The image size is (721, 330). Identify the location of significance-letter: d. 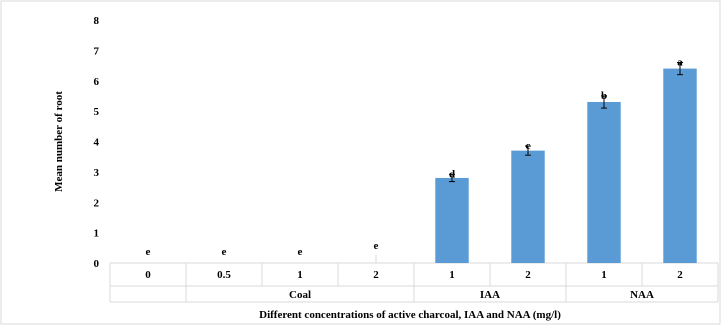
(452, 174).